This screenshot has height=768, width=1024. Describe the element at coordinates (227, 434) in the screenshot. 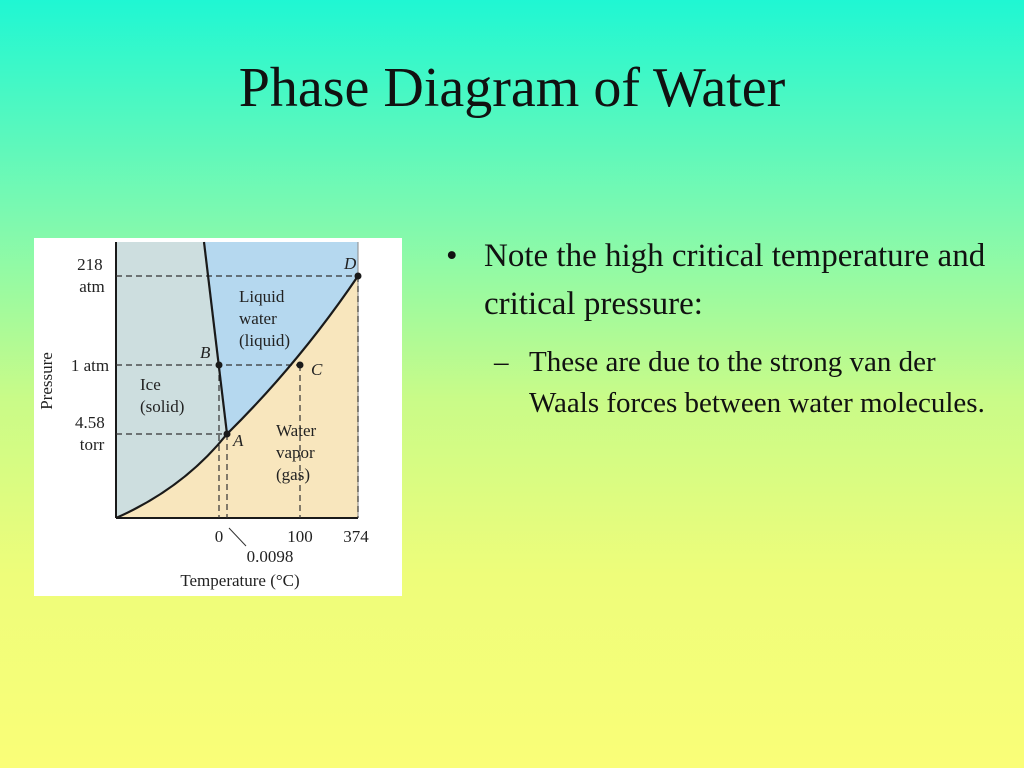

I see `point-a-dot` at that location.